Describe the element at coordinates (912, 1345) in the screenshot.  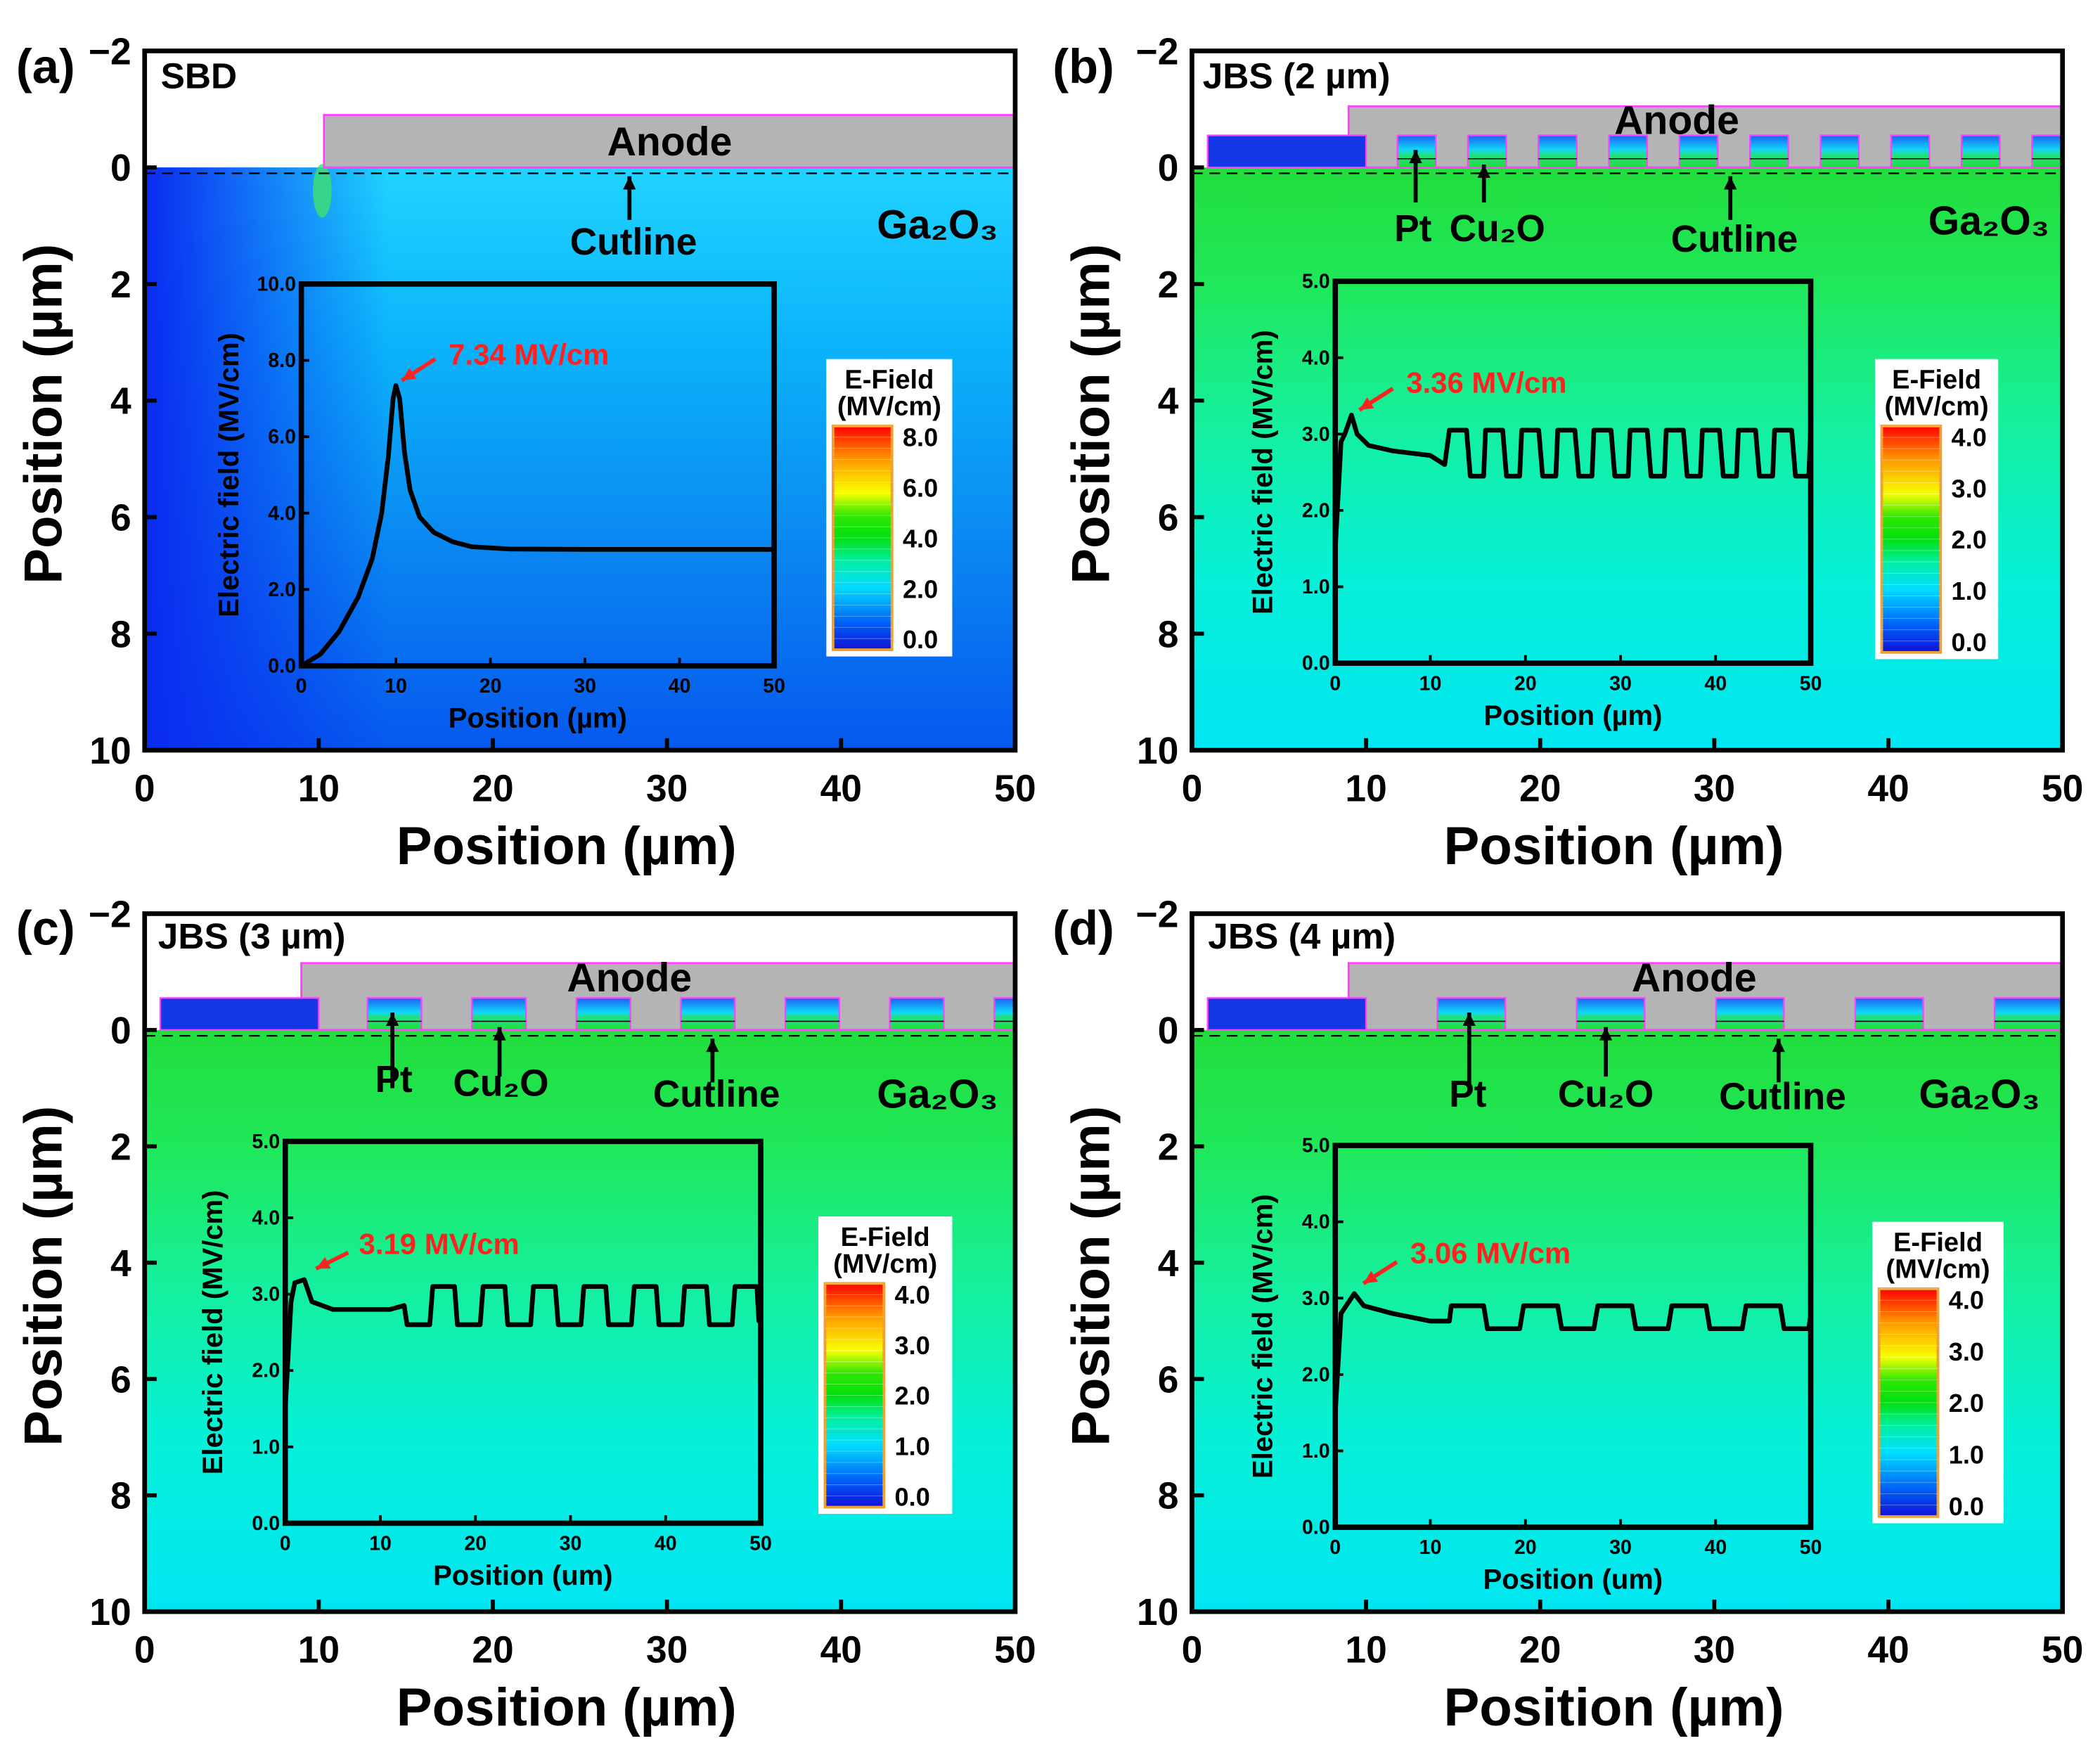
I see `colorbar-tick-label: 3.0` at that location.